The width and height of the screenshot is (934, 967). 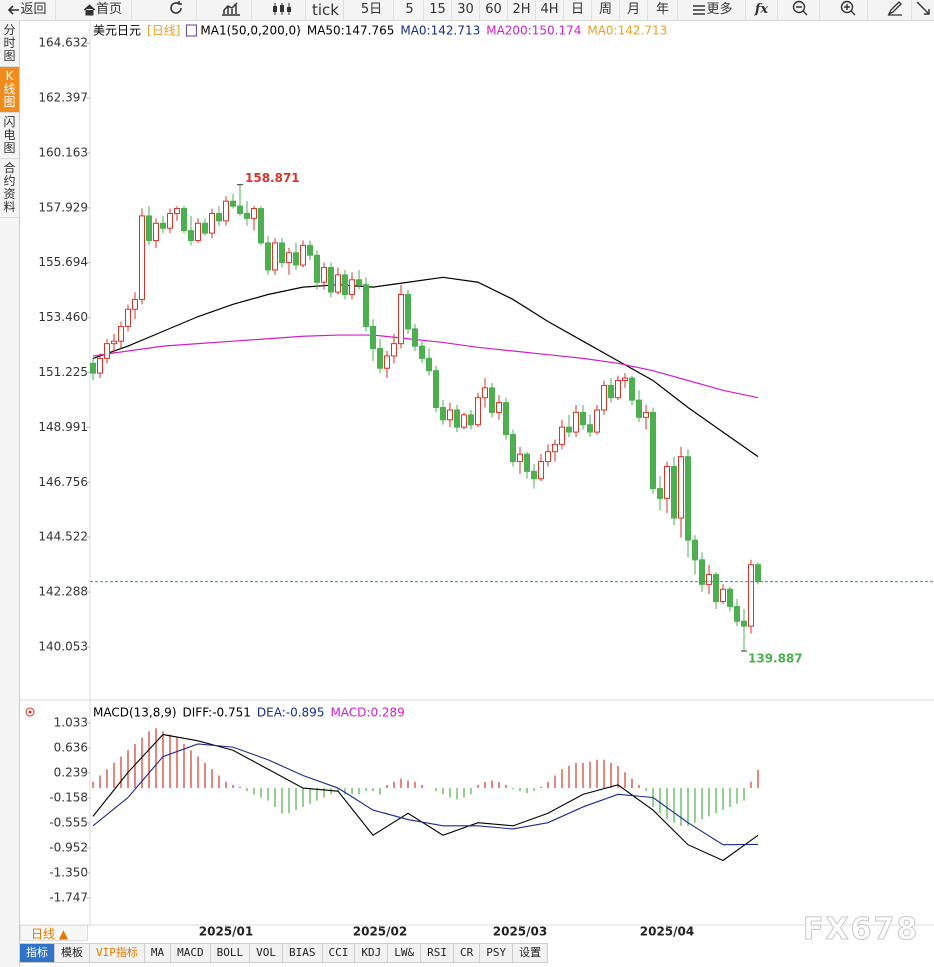 What do you see at coordinates (117, 953) in the screenshot?
I see `indicator-tab: VIP指标` at bounding box center [117, 953].